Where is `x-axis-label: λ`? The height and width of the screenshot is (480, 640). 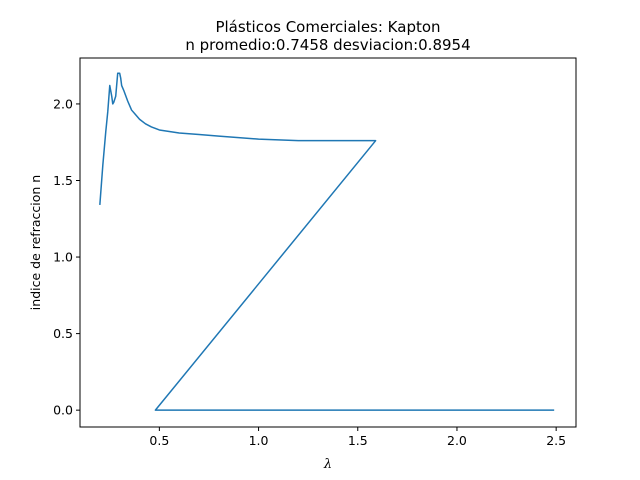 x-axis-label: λ is located at coordinates (327, 464).